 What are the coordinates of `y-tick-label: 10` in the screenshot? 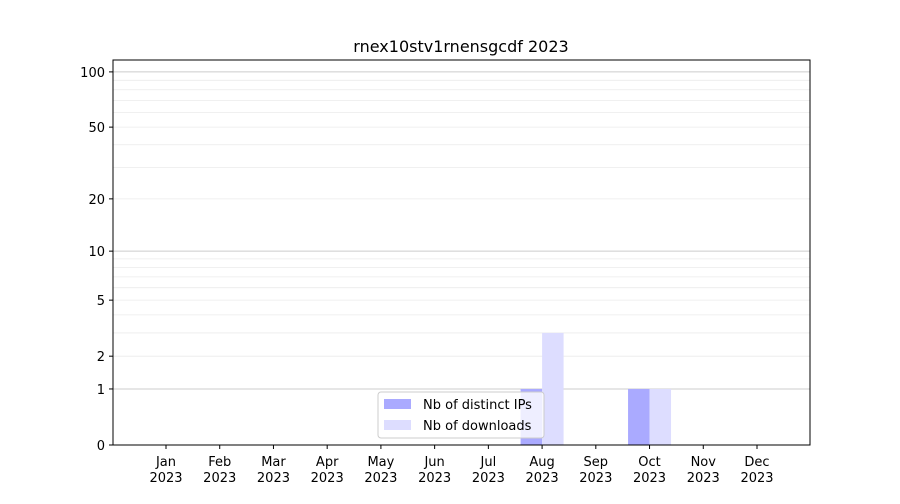 It's located at (96, 252).